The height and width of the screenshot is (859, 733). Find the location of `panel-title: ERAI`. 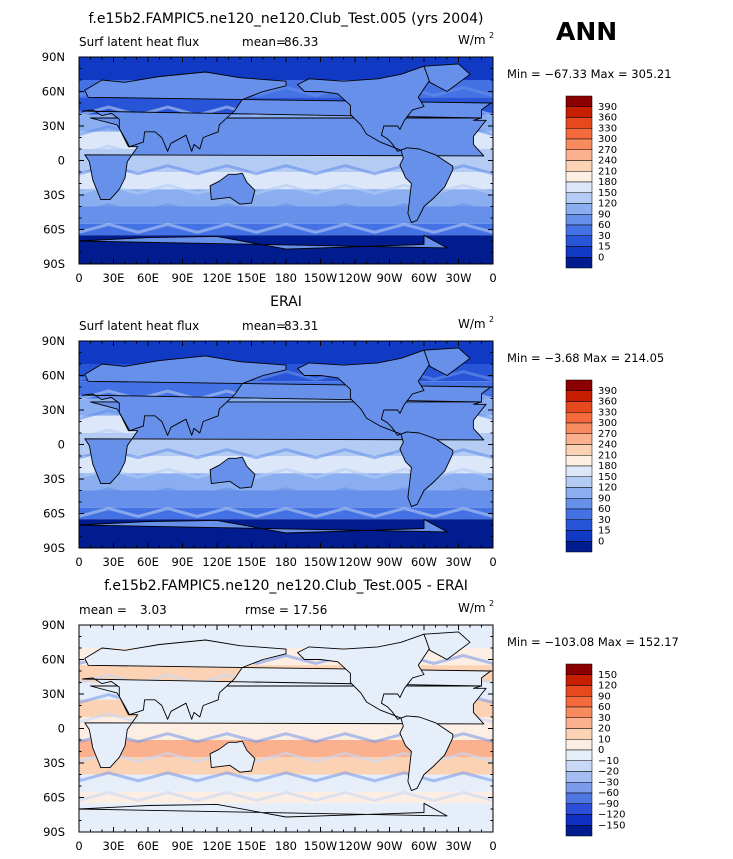

panel-title: ERAI is located at coordinates (286, 302).